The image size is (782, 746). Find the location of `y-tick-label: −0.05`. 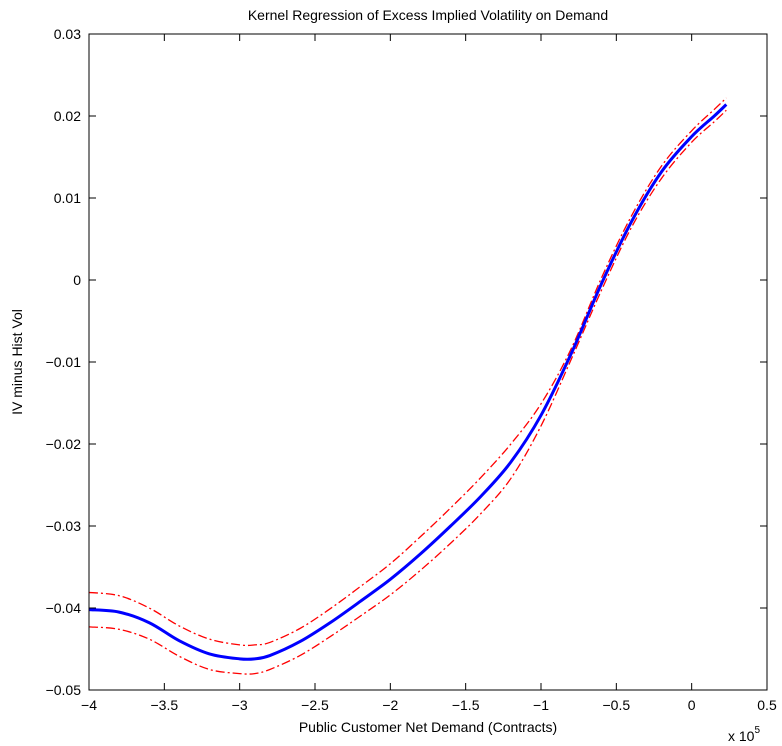

y-tick-label: −0.05 is located at coordinates (64, 690).